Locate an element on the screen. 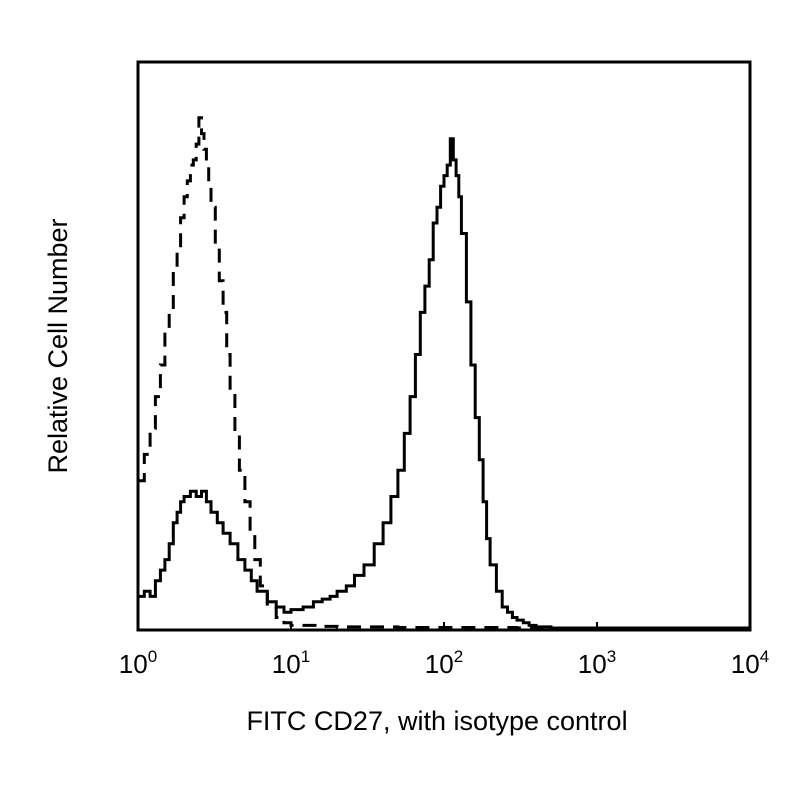 The height and width of the screenshot is (800, 800). x-tick-label: 10⁴ is located at coordinates (750, 663).